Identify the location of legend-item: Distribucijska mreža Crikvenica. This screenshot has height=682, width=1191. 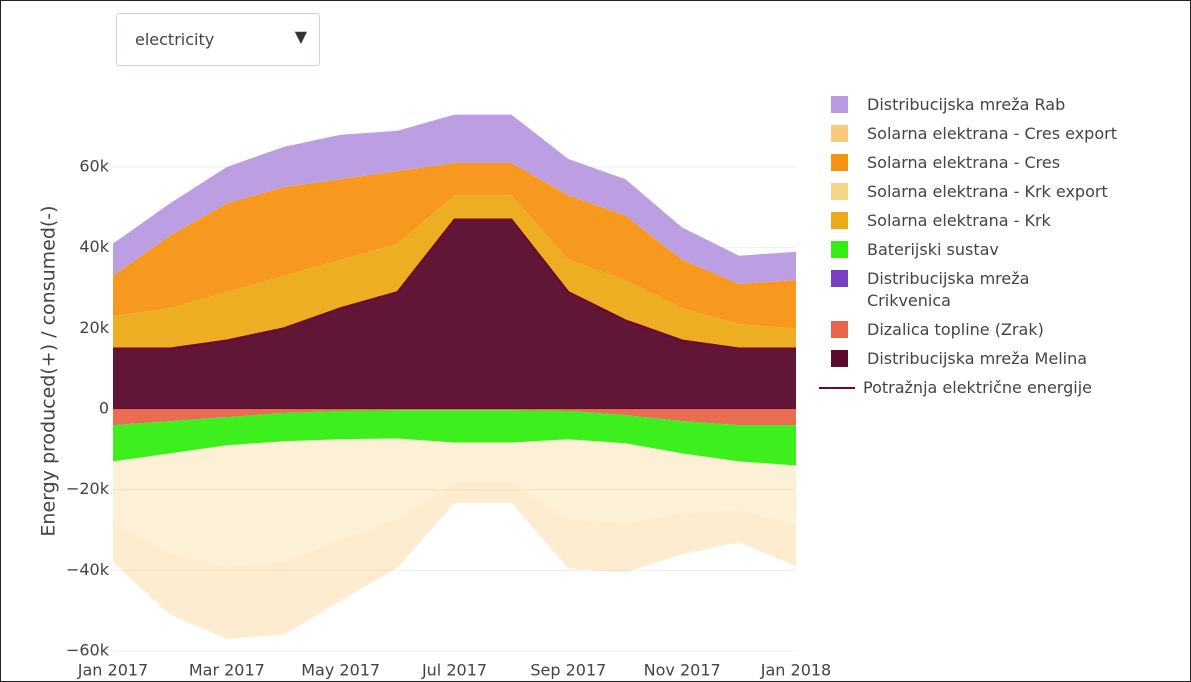
(1001, 290).